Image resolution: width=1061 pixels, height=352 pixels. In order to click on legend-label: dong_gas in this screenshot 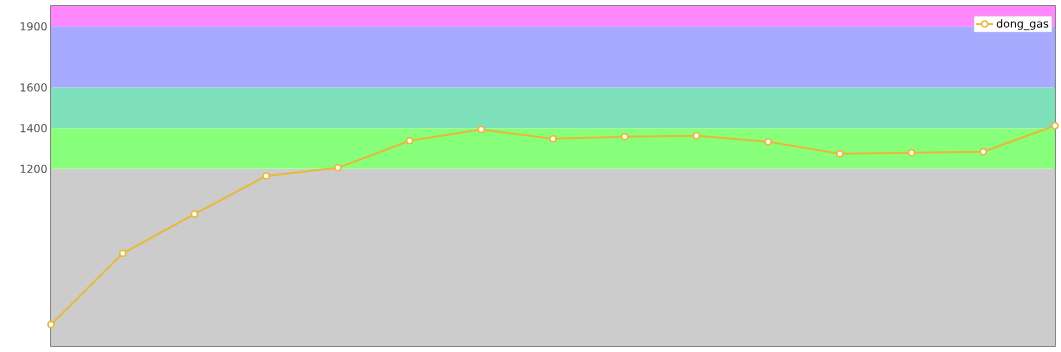, I will do `click(1022, 25)`.